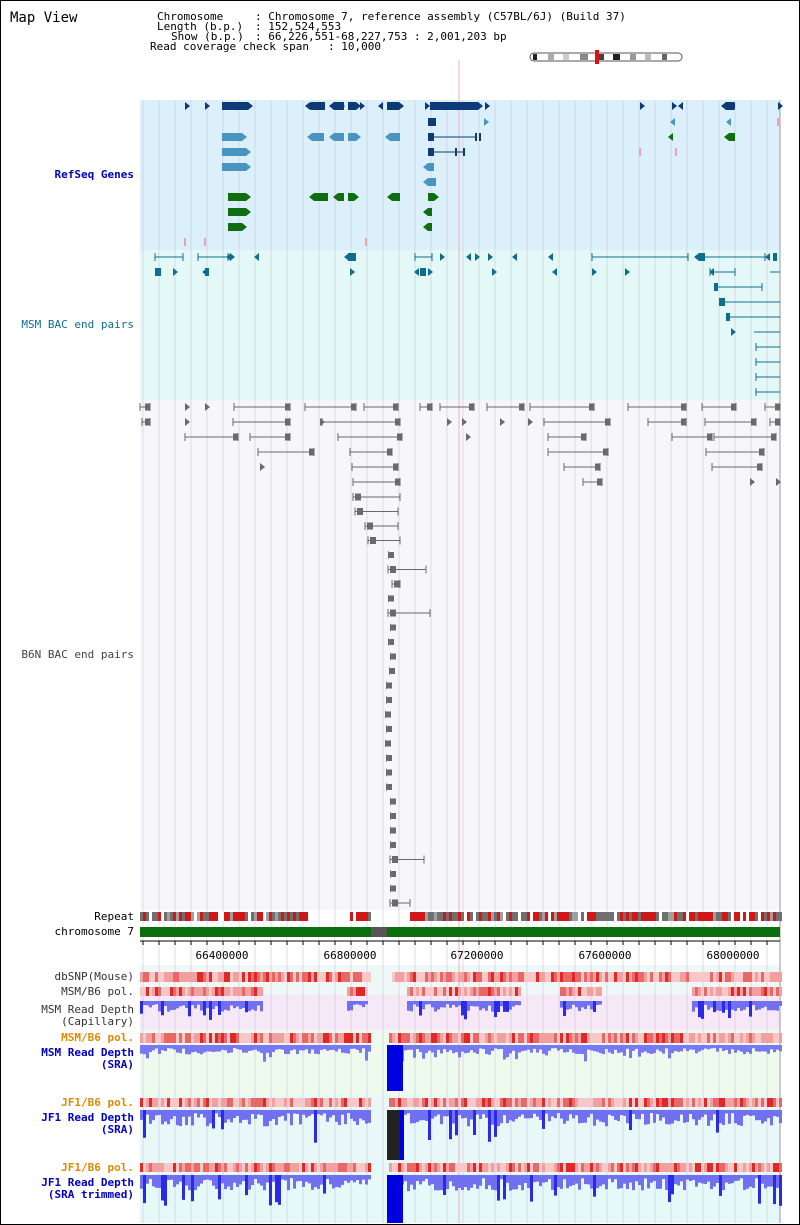 Image resolution: width=800 pixels, height=1225 pixels. Describe the element at coordinates (460, 932) in the screenshot. I see `chromosome-bar` at that location.